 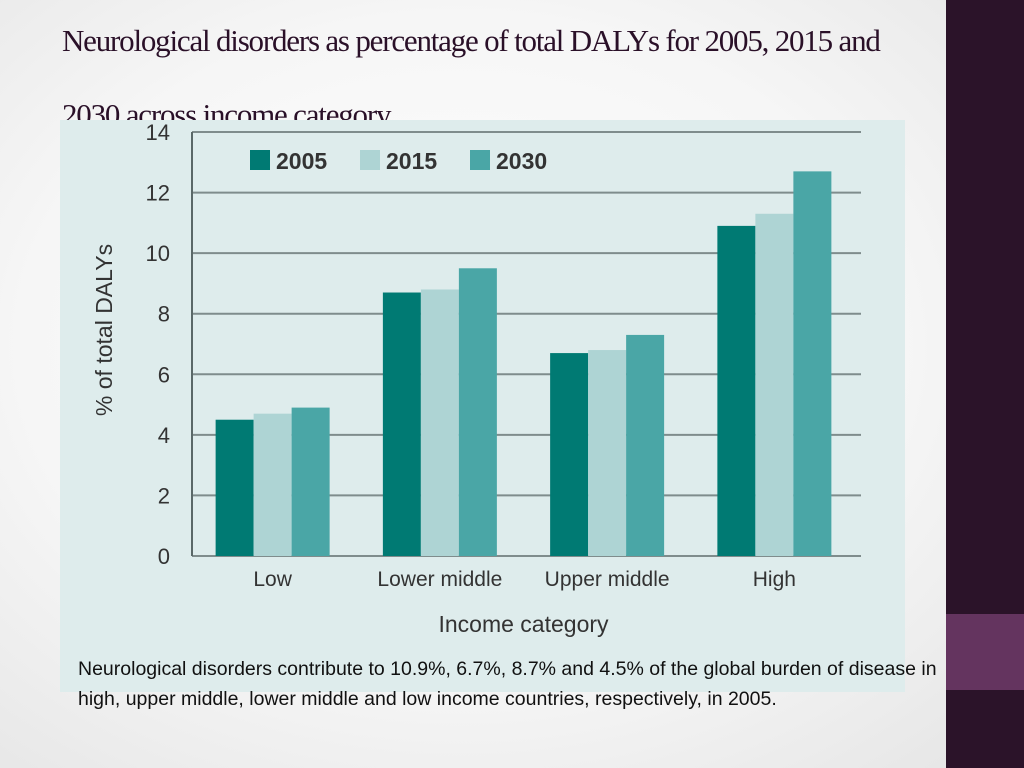 What do you see at coordinates (158, 193) in the screenshot?
I see `y-tick-label: 12` at bounding box center [158, 193].